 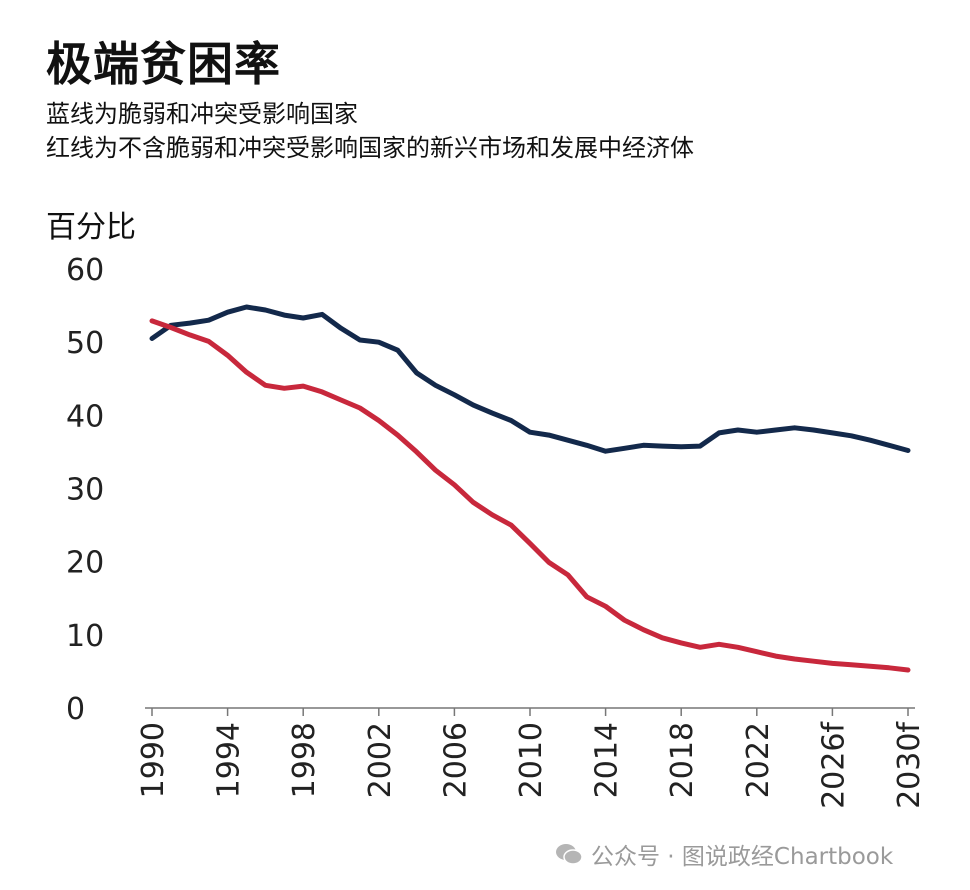 What do you see at coordinates (607, 760) in the screenshot?
I see `x-tick-label: 2014` at bounding box center [607, 760].